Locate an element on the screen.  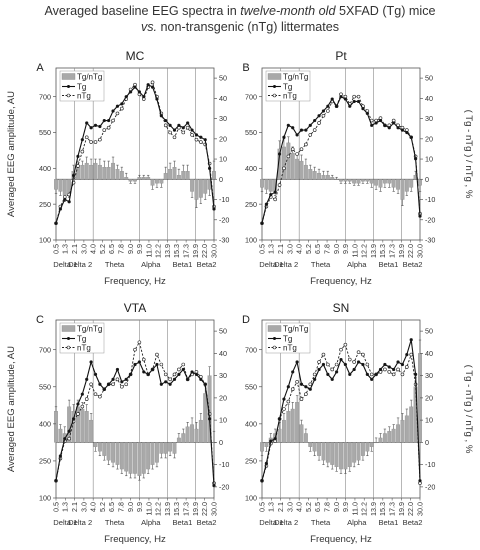
x-tick-label: 1.3 is located at coordinates (65, 249).